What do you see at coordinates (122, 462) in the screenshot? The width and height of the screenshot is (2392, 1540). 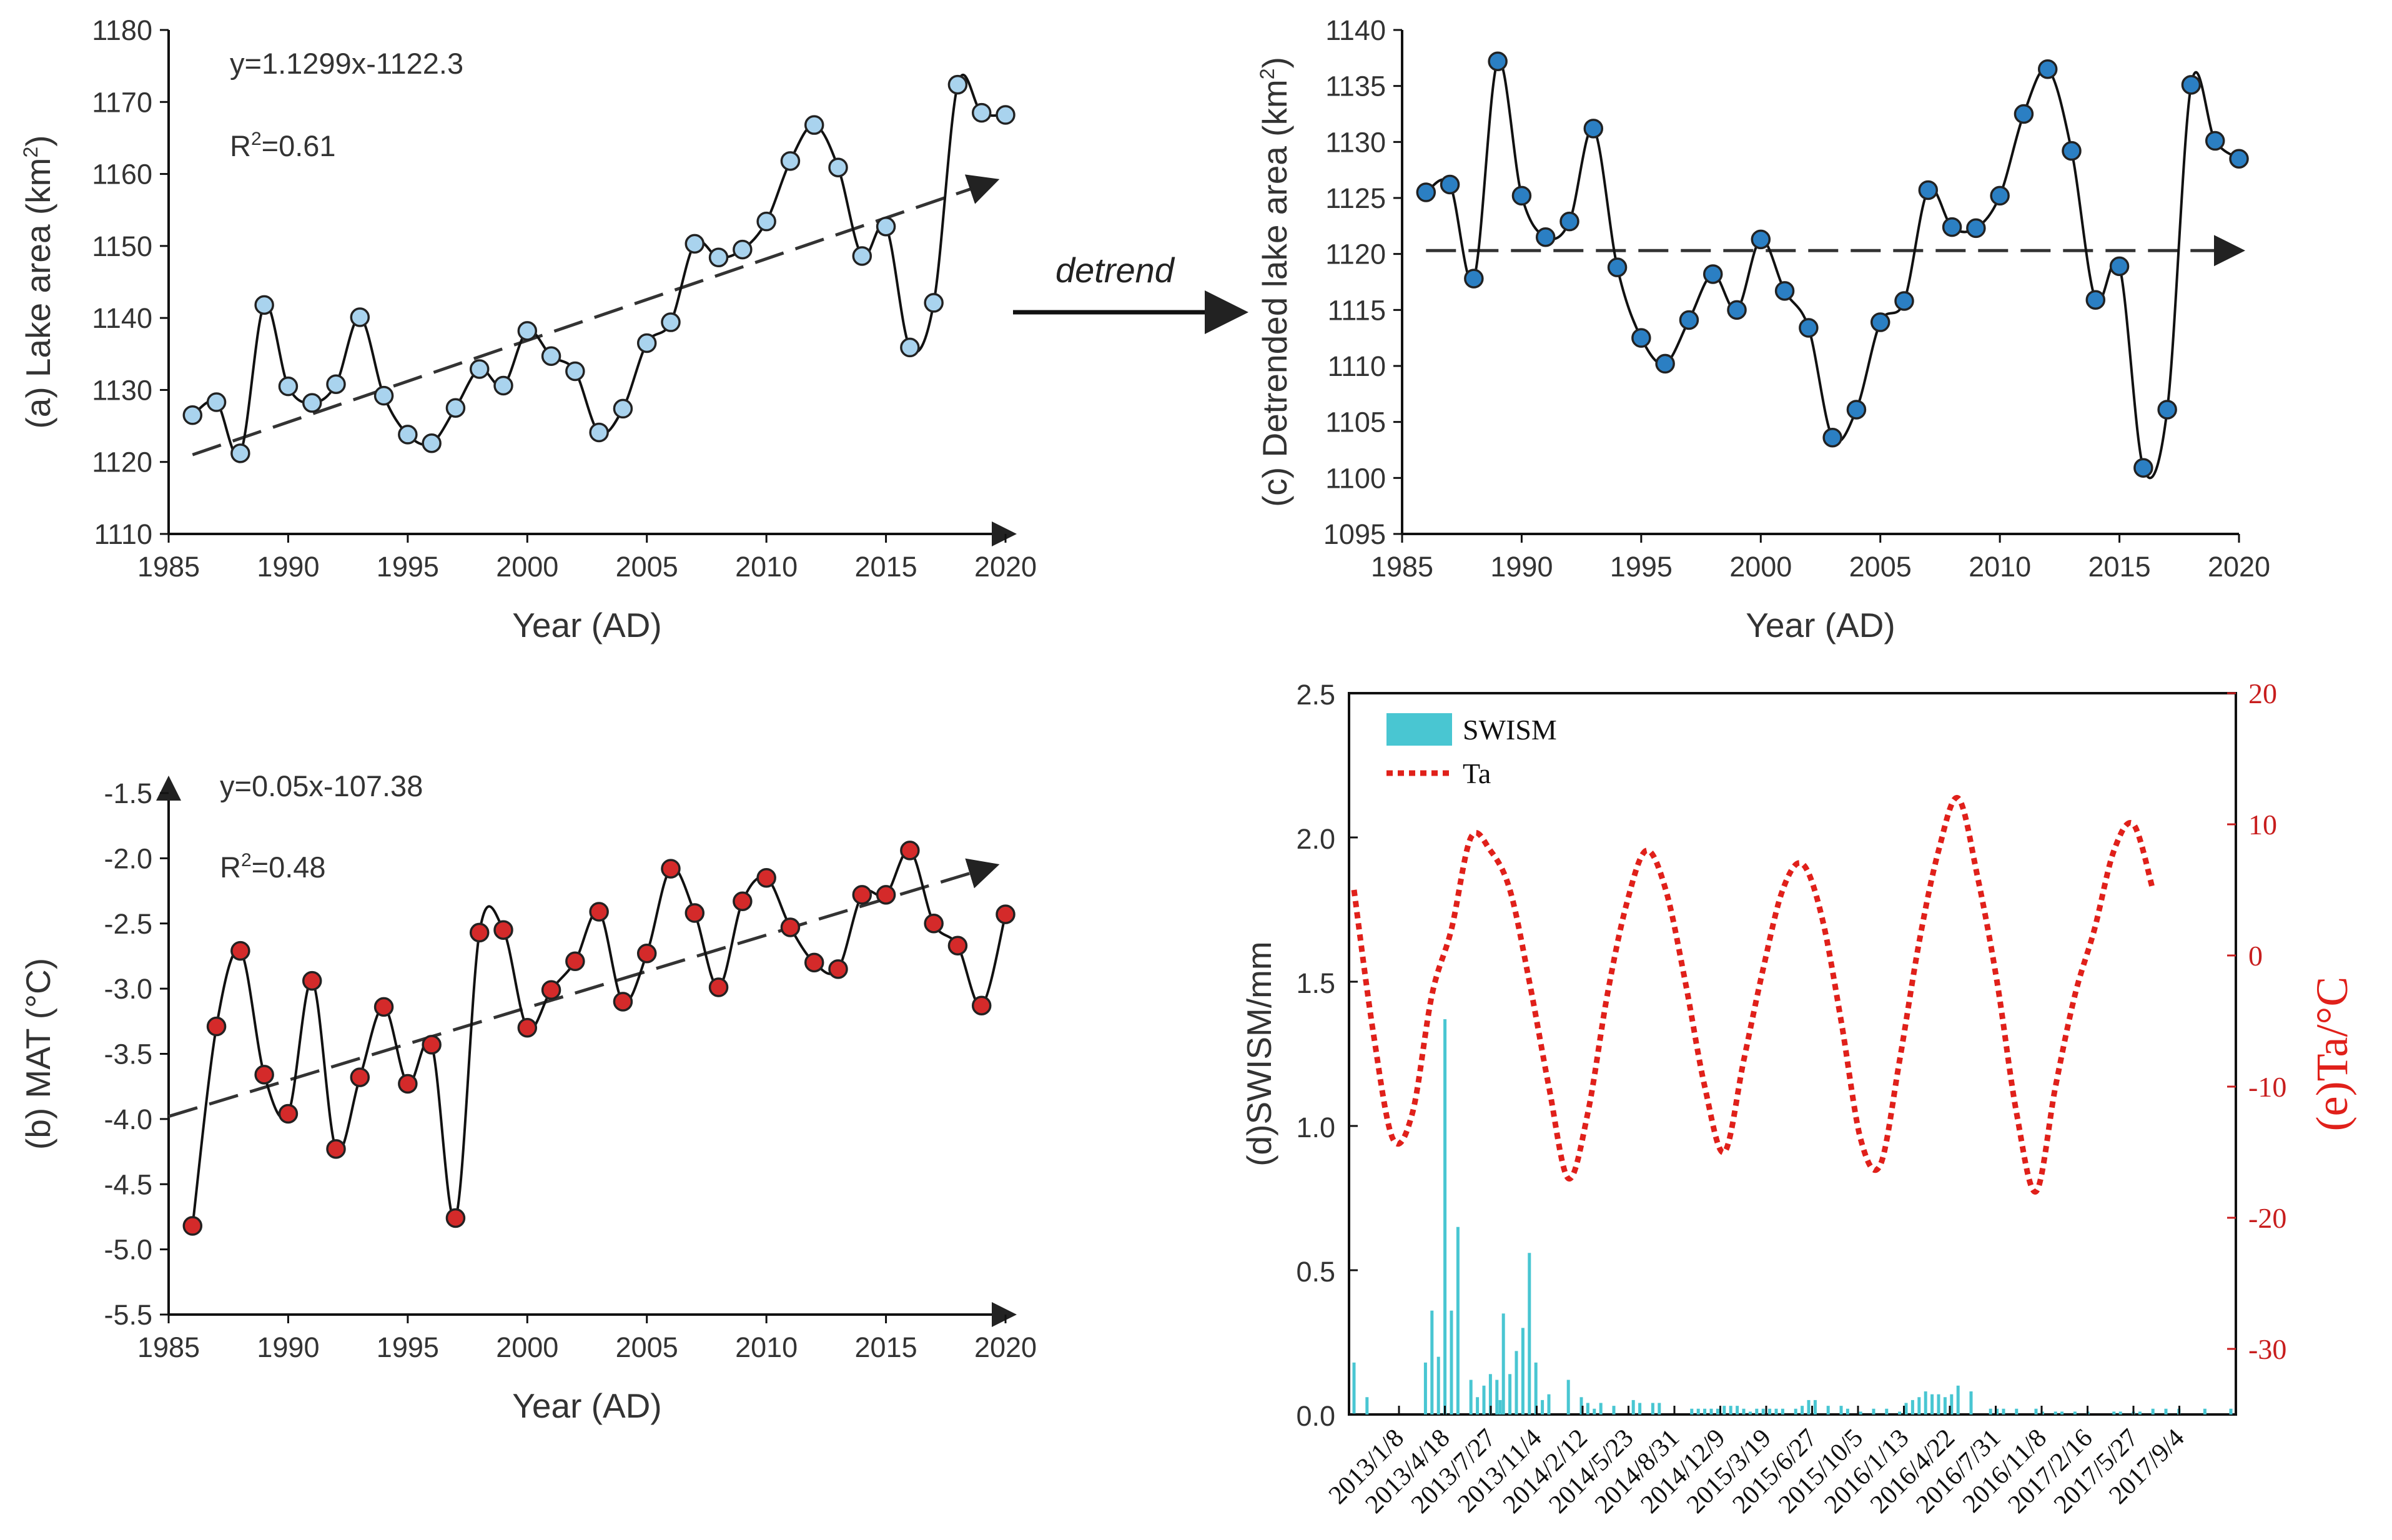 I see `y-tick-label: 1120` at bounding box center [122, 462].